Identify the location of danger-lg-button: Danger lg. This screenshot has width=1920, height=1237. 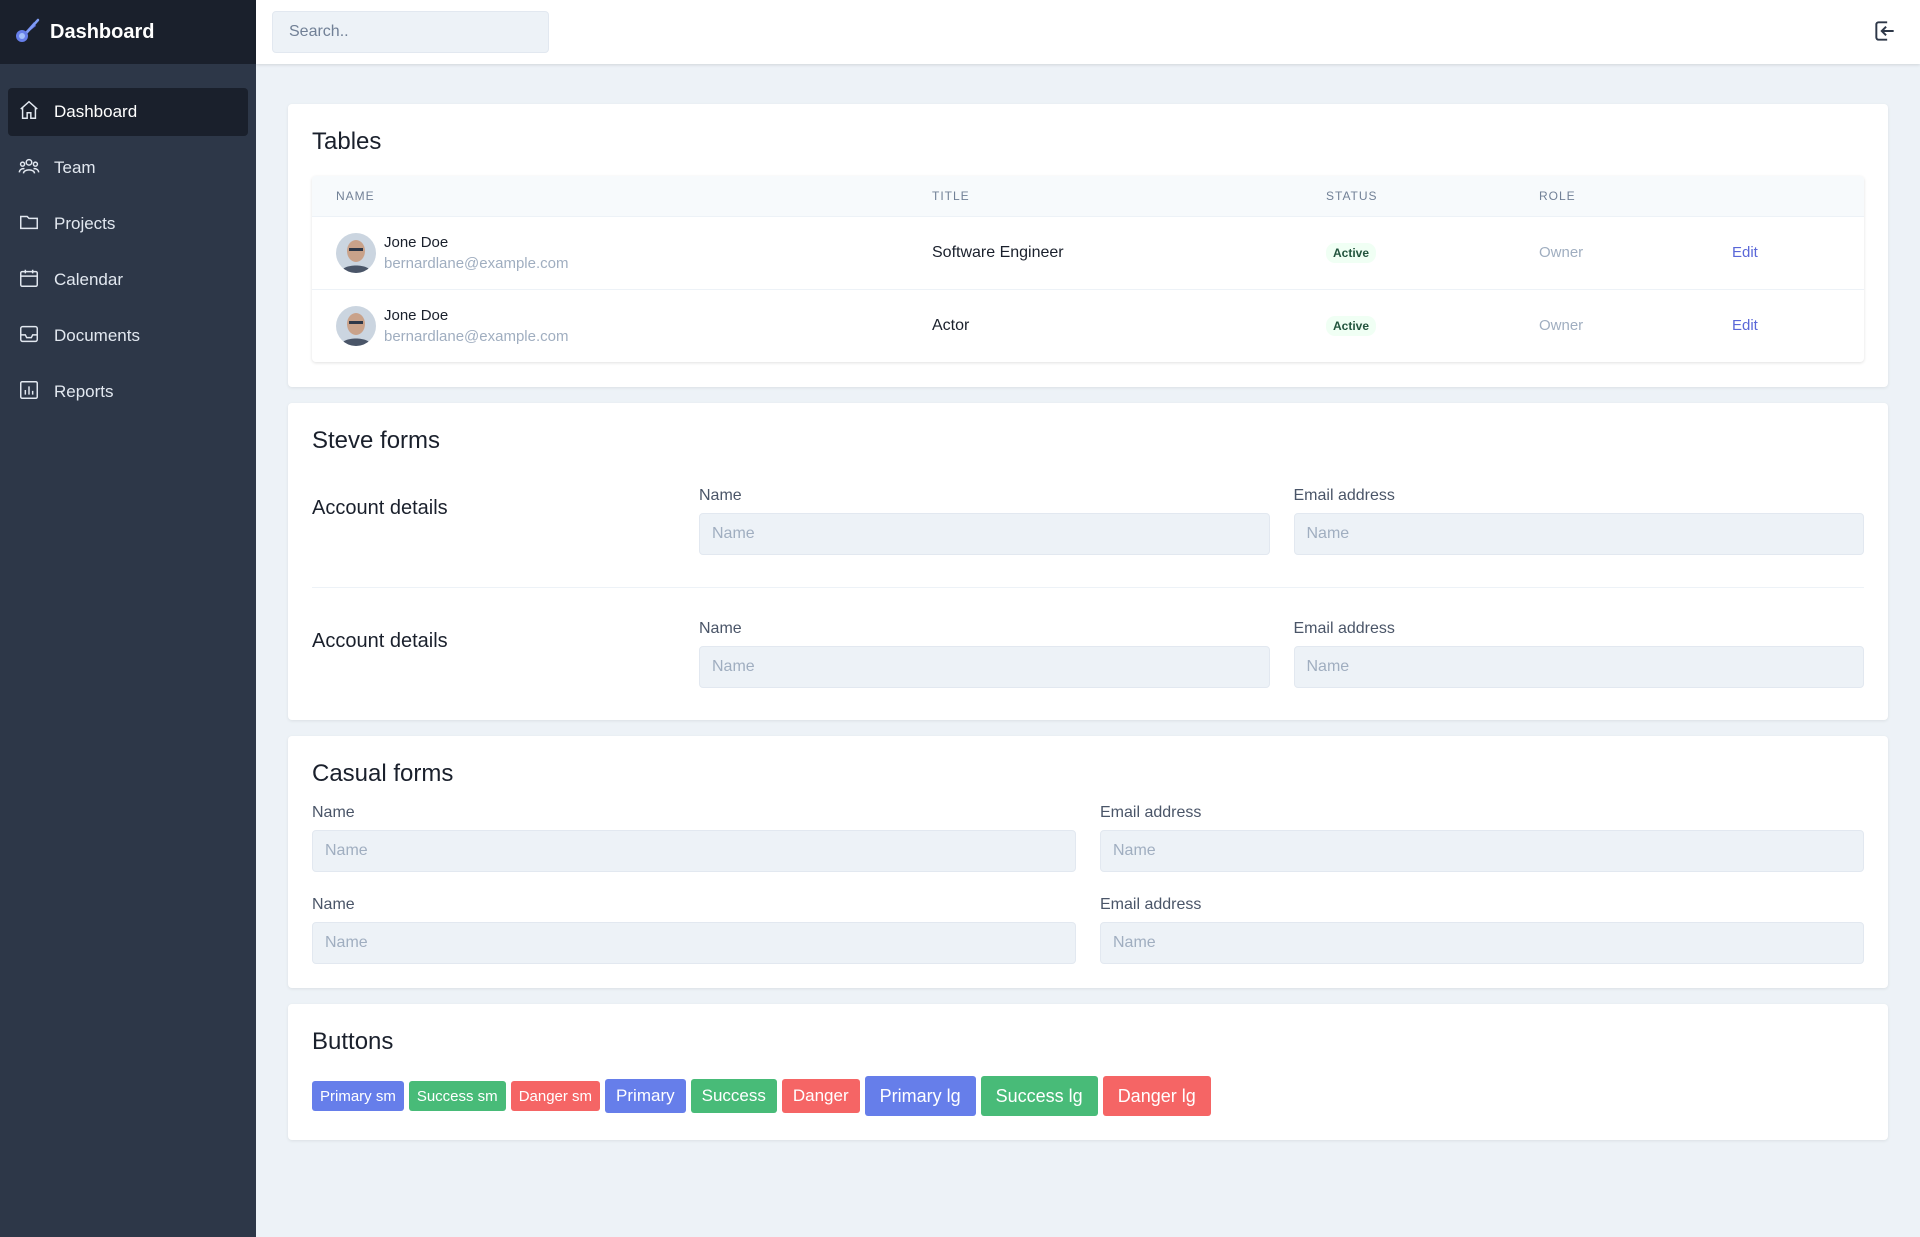
(1156, 1096).